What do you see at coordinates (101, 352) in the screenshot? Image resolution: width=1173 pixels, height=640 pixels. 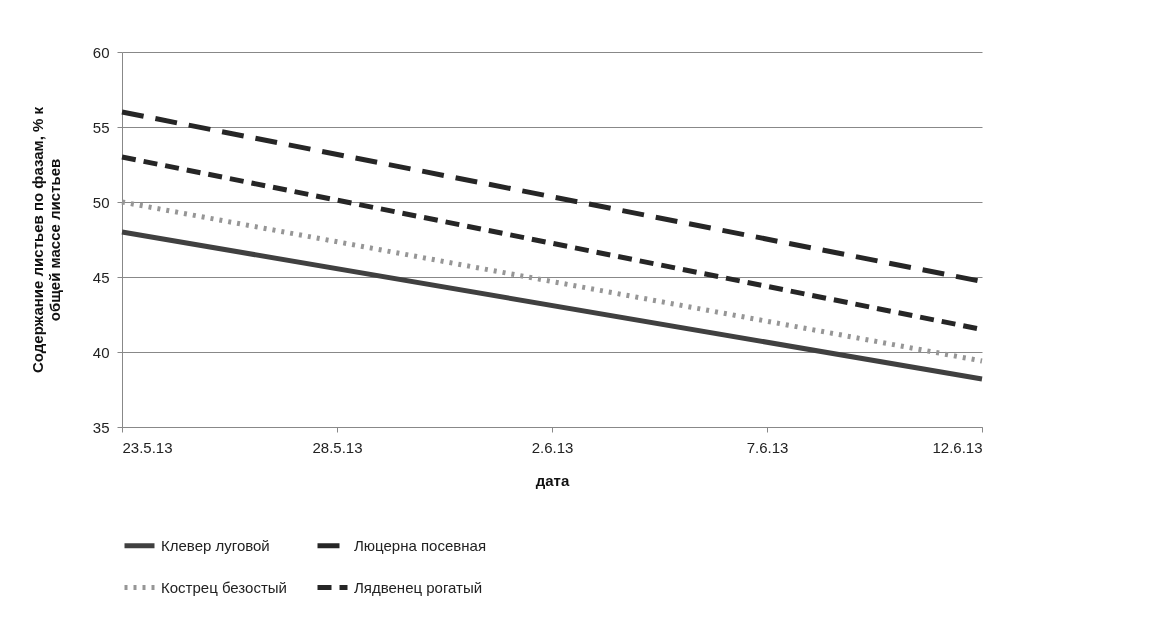 I see `y-tick-label: 40` at bounding box center [101, 352].